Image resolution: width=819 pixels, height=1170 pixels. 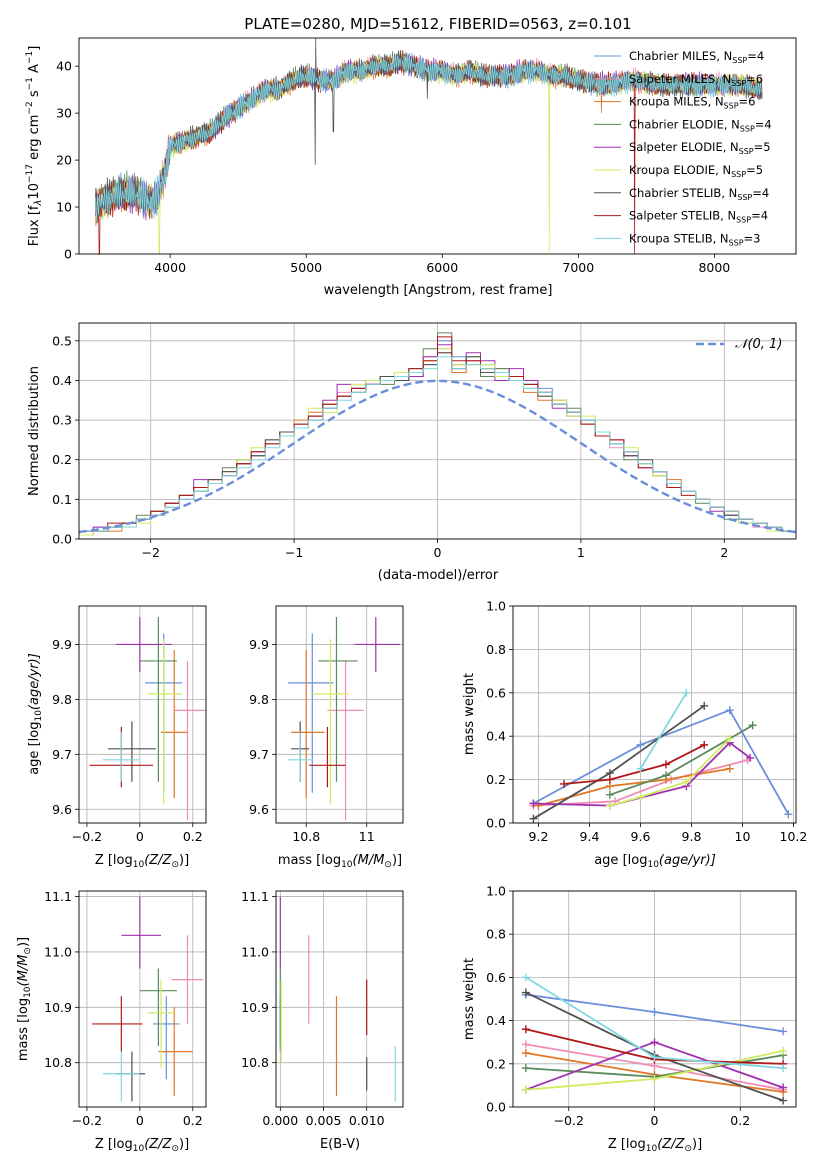 What do you see at coordinates (150, 552) in the screenshot?
I see `x-tick-label: −2` at bounding box center [150, 552].